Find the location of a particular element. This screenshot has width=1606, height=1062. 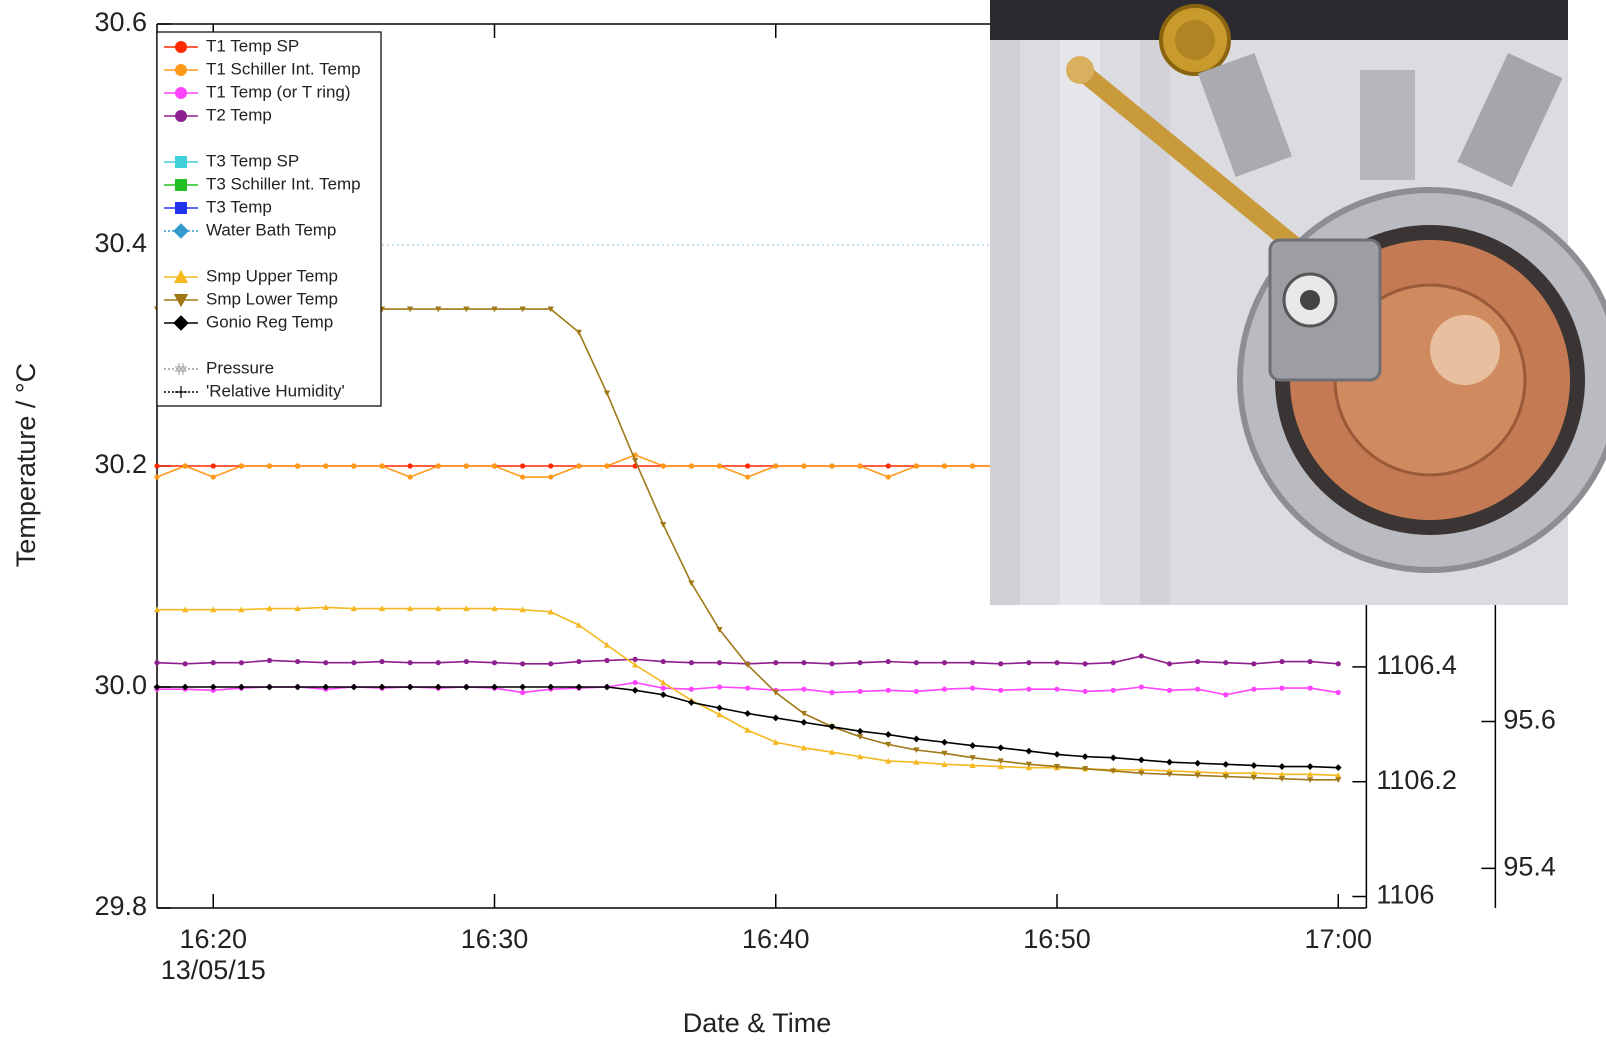

photo-center is located at coordinates (1465, 350).